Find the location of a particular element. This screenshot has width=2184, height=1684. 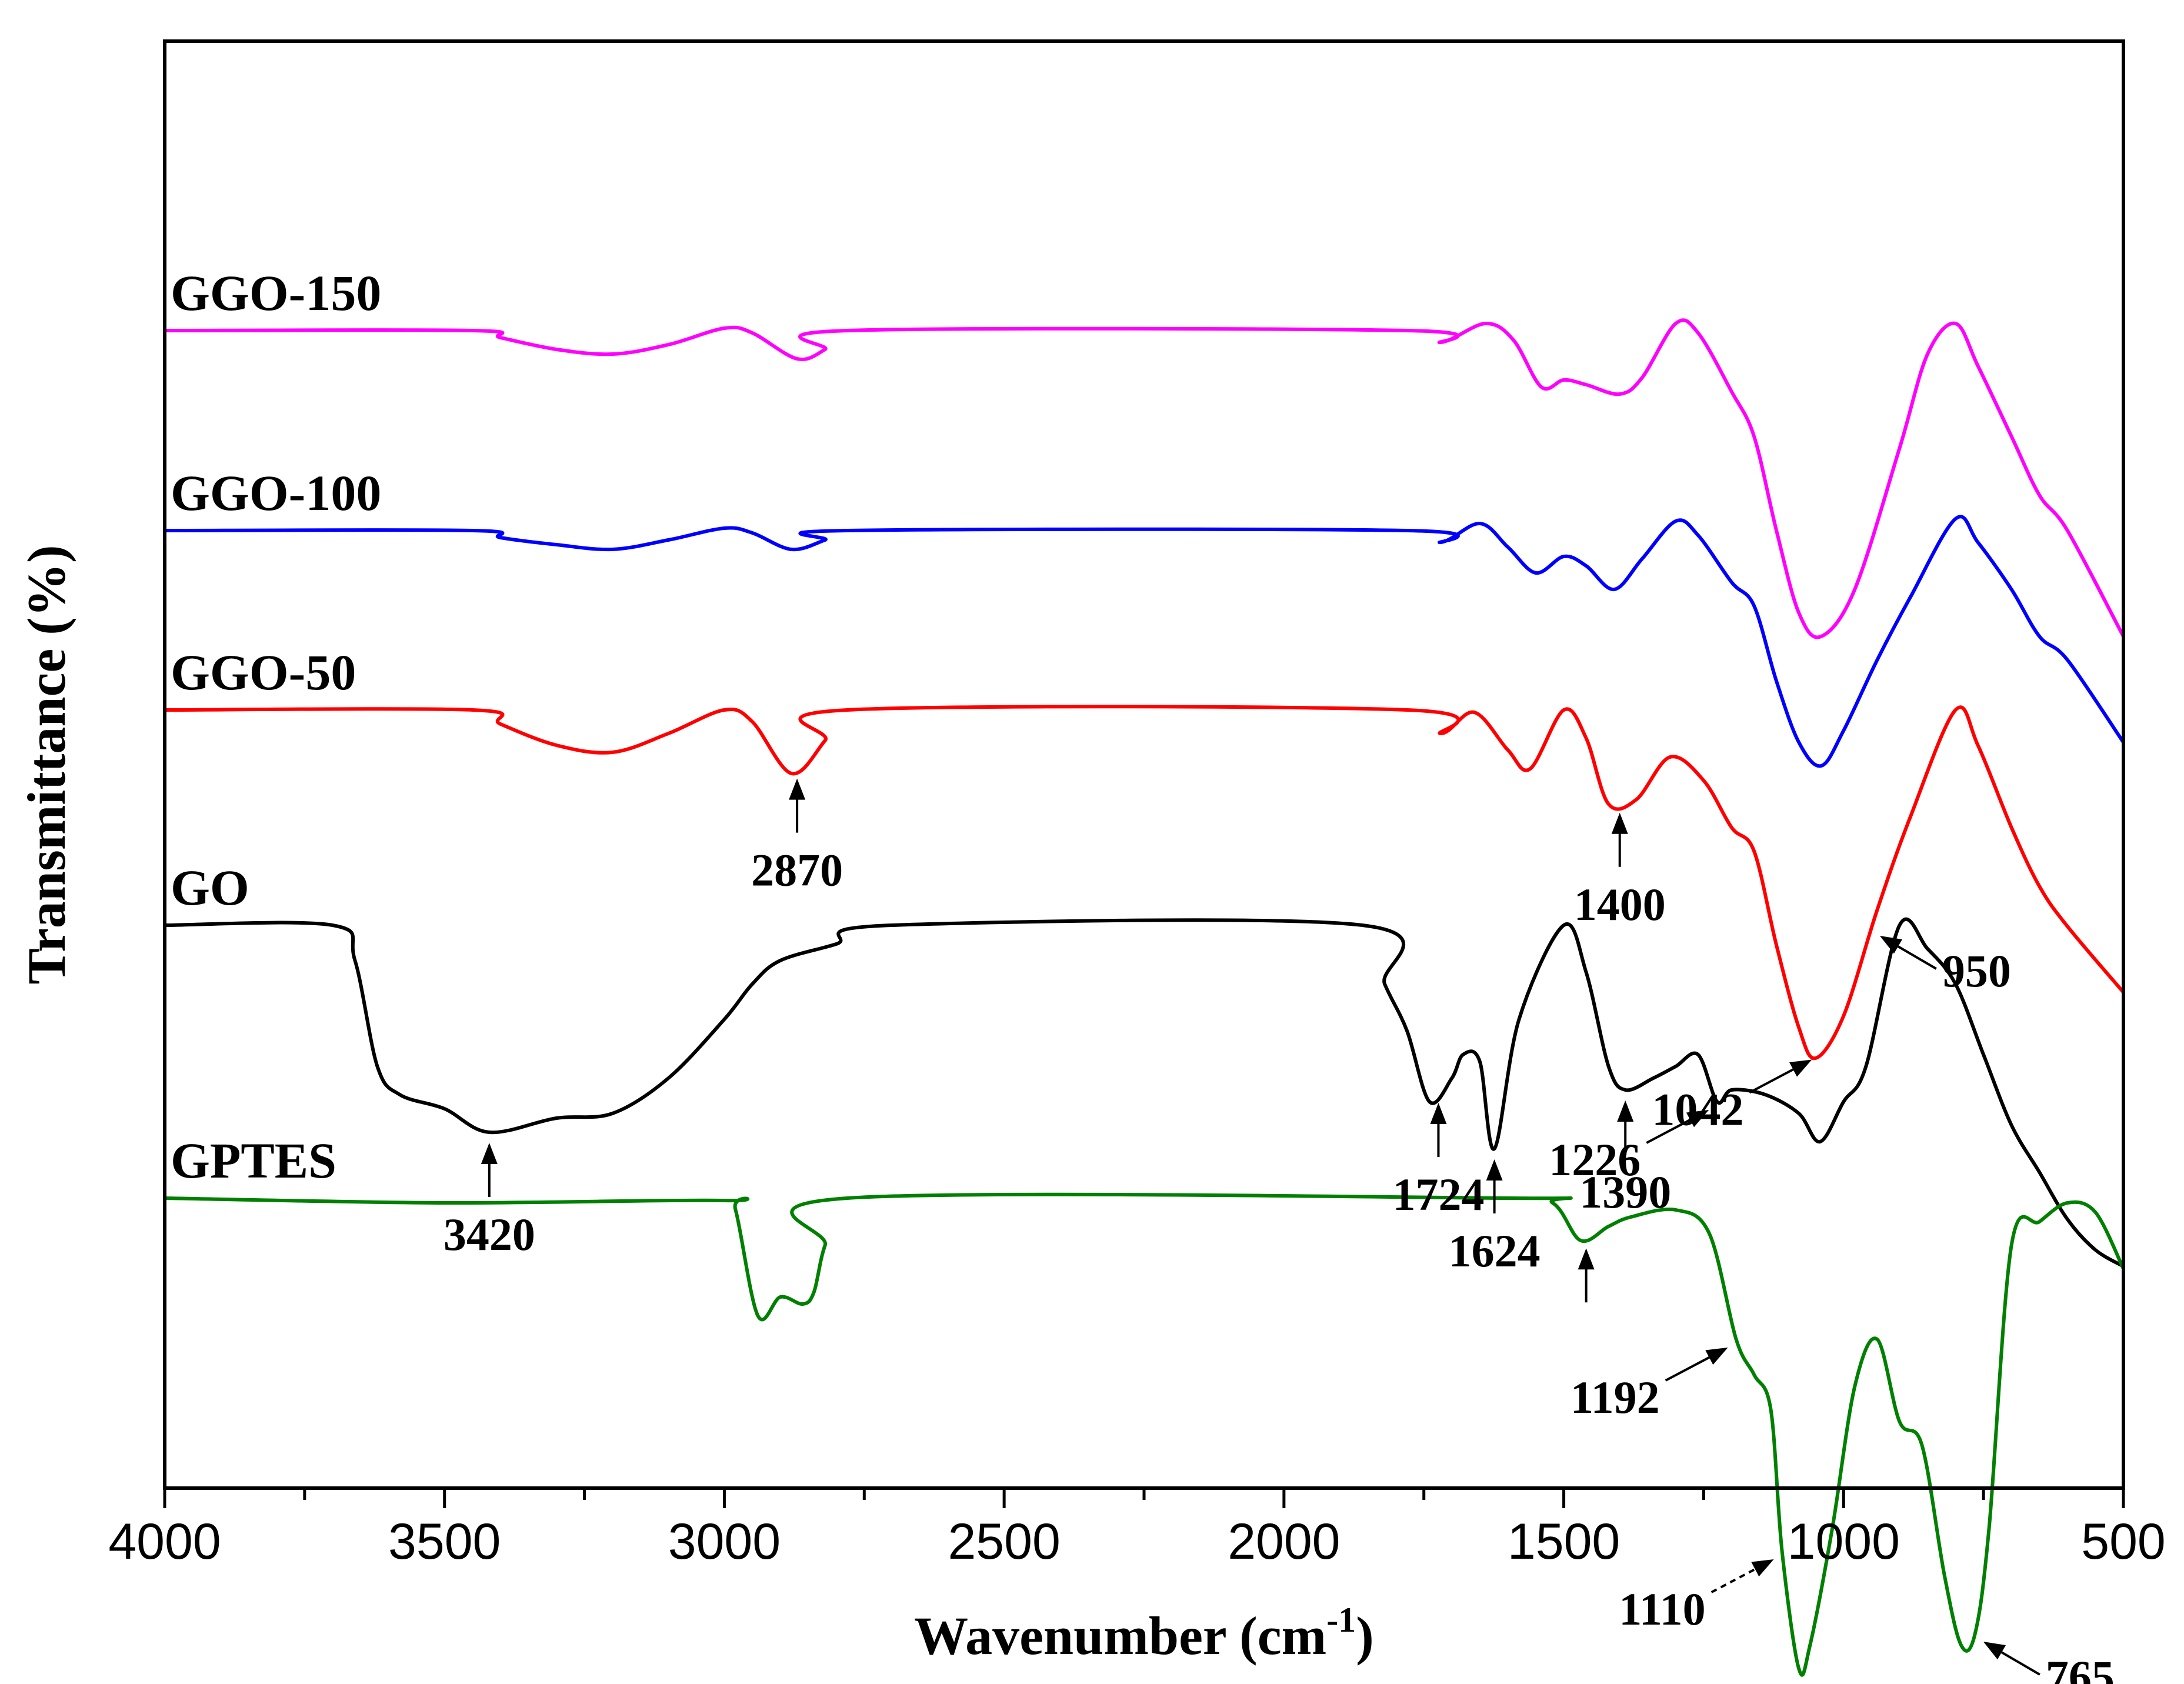

annotation-950: 950 is located at coordinates (1945, 966).